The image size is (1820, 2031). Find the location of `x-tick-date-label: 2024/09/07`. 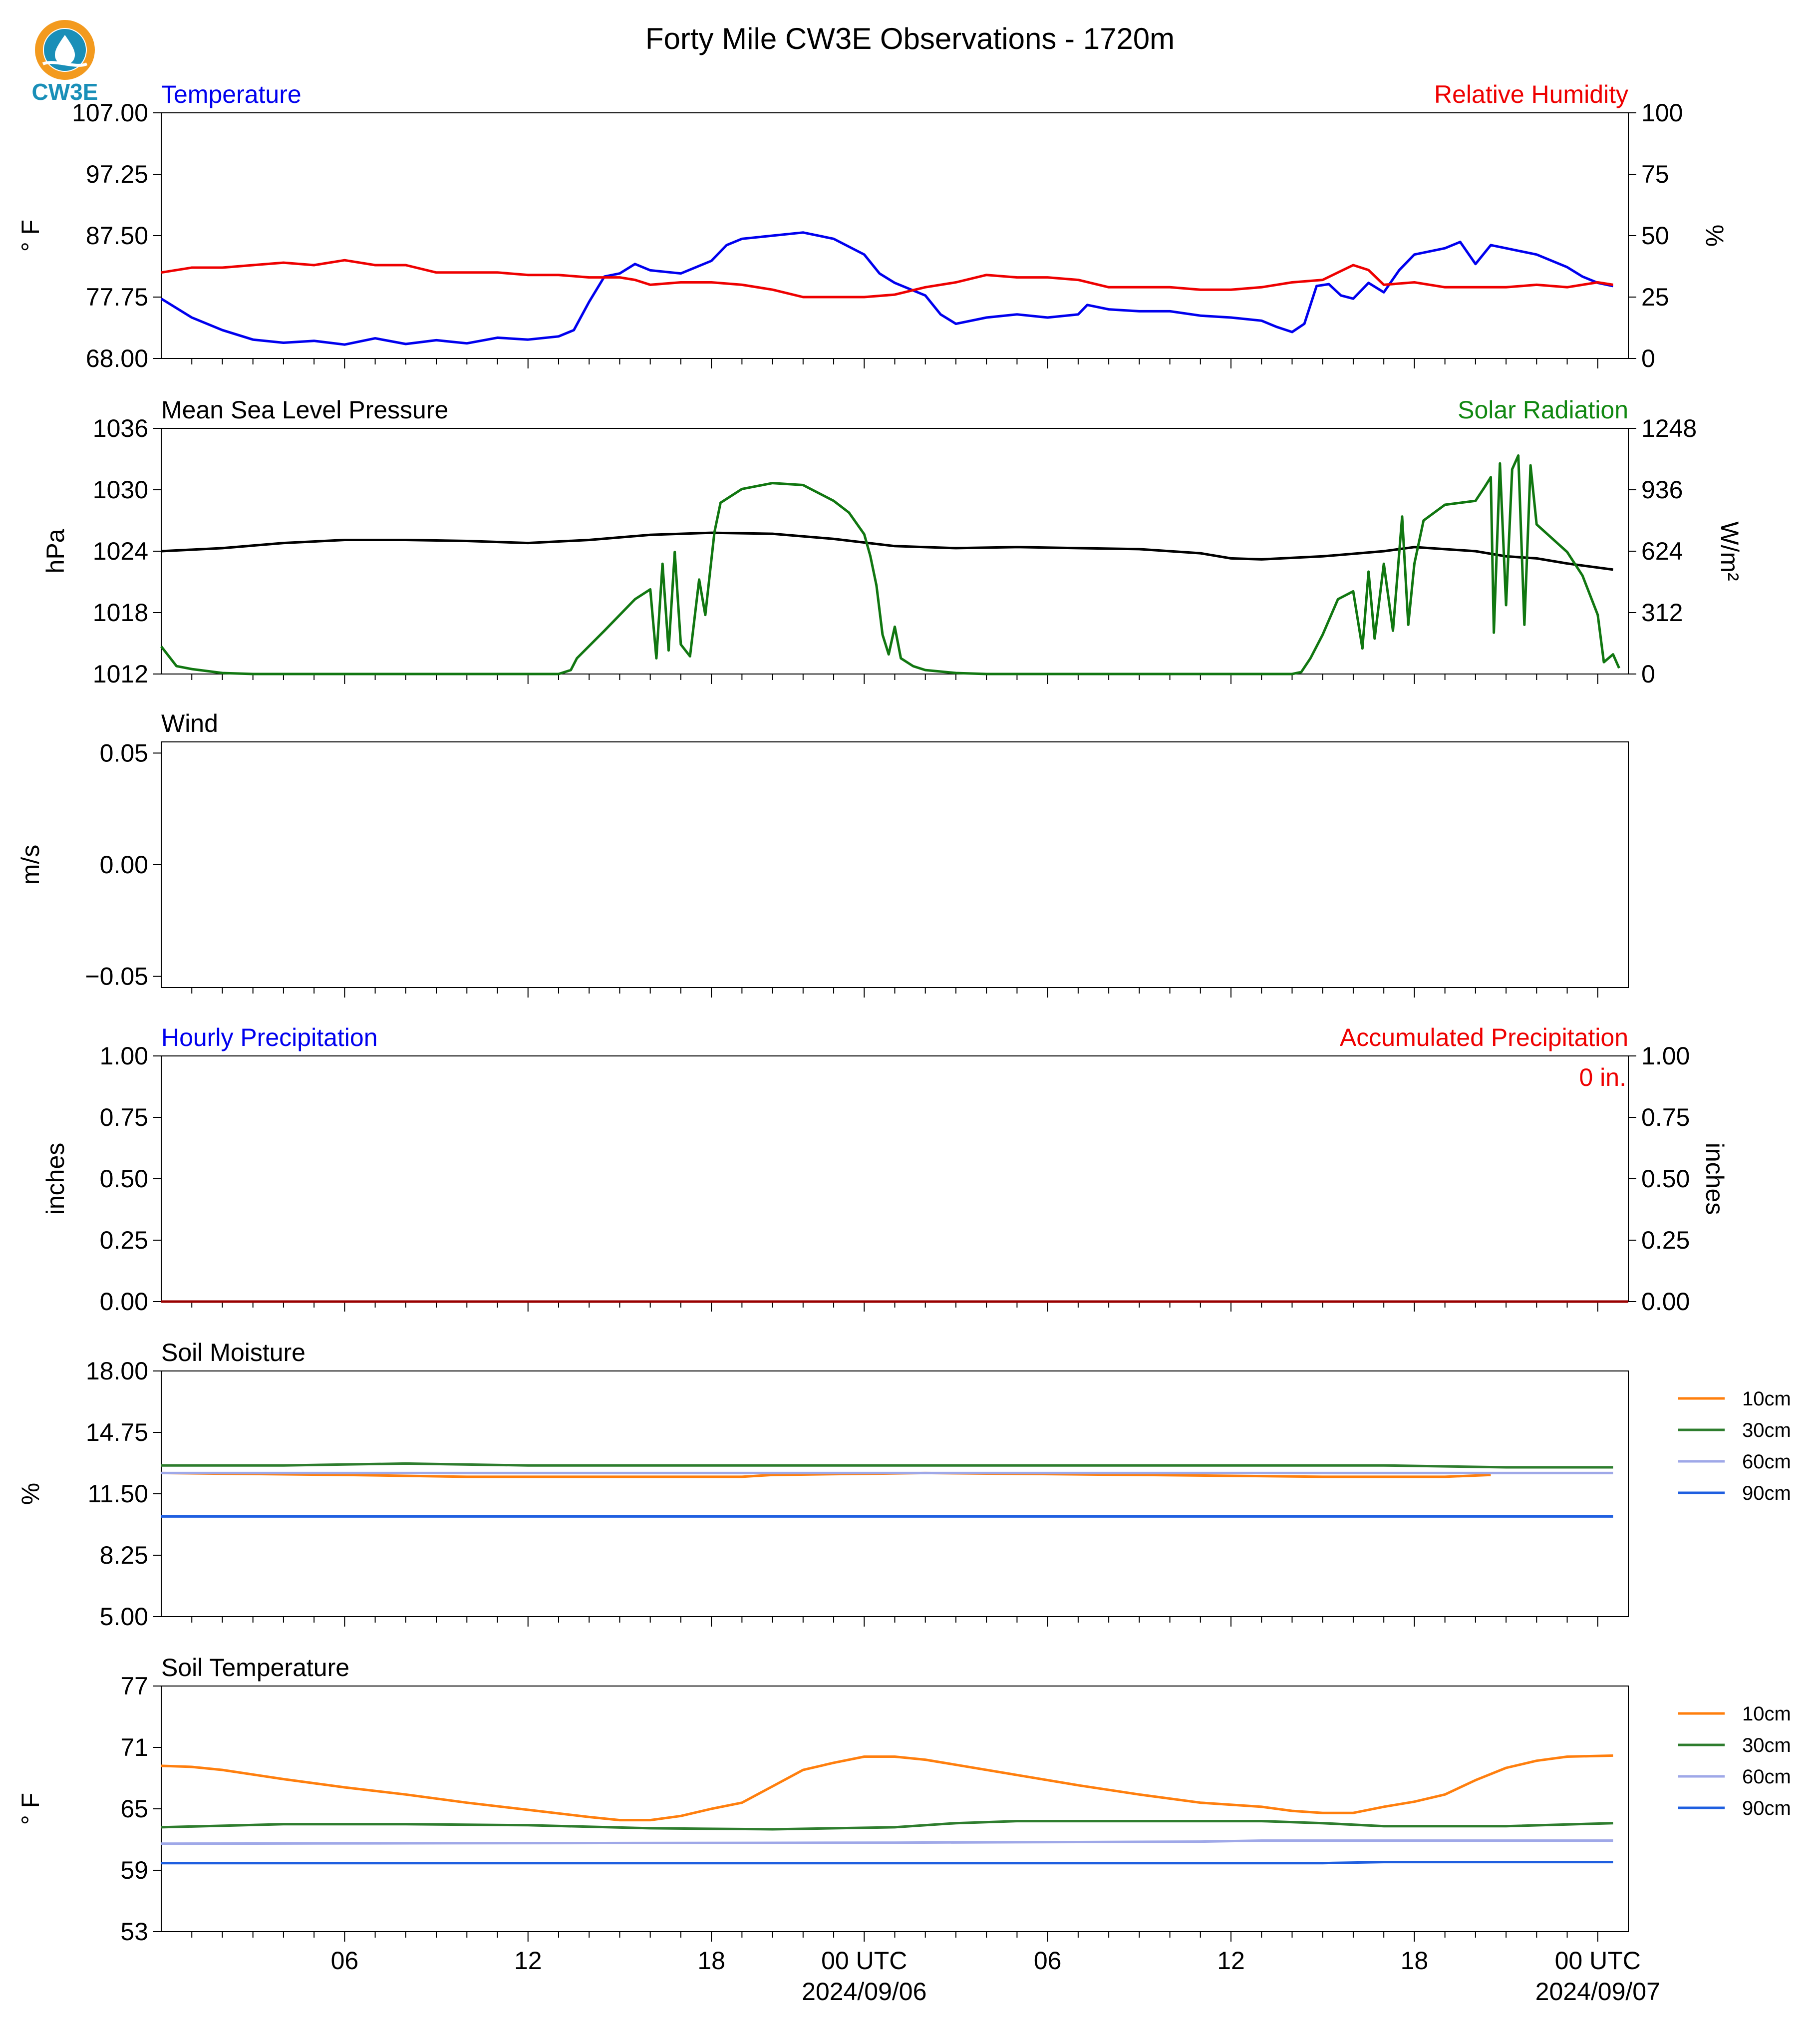

x-tick-date-label: 2024/09/07 is located at coordinates (1597, 1992).